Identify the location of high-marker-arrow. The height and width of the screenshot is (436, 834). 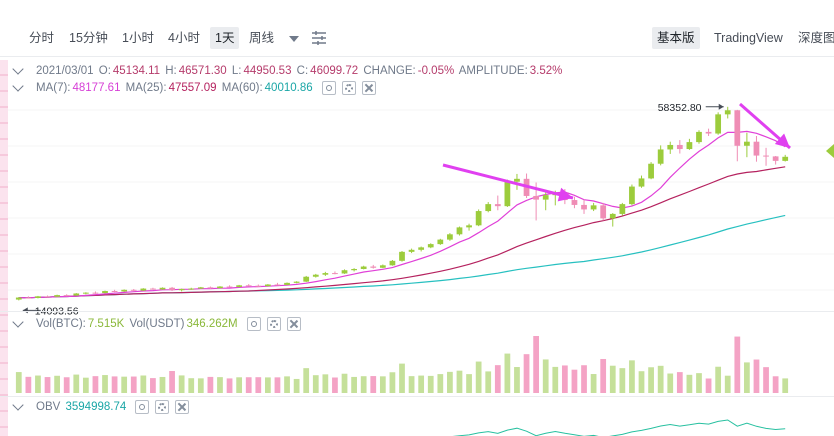
(721, 106).